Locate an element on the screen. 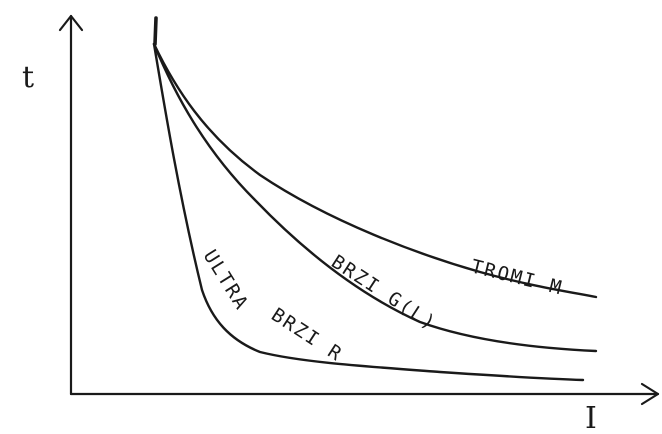  curve-start-marker is located at coordinates (155, 31).